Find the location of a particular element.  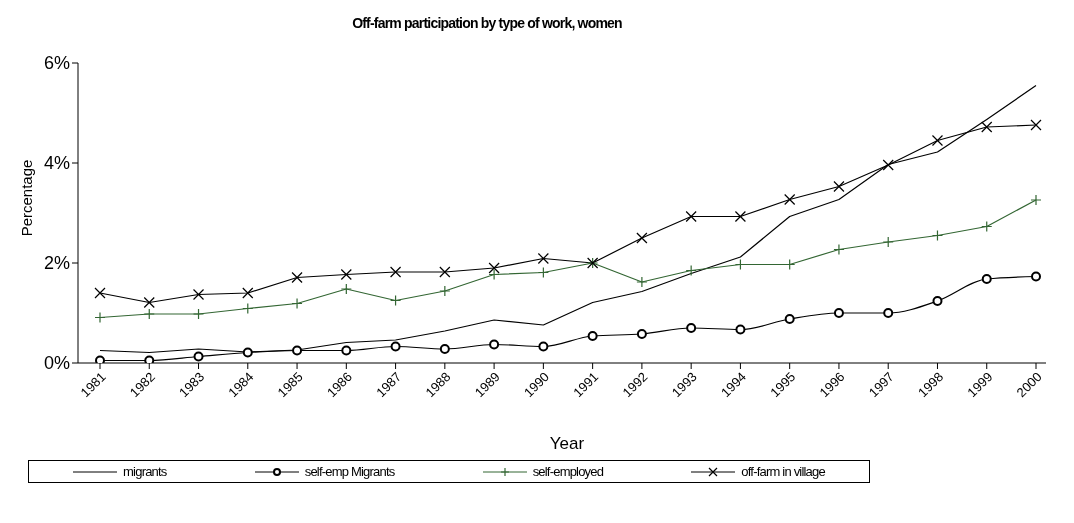

y-tick-label: 0% is located at coordinates (56, 363).